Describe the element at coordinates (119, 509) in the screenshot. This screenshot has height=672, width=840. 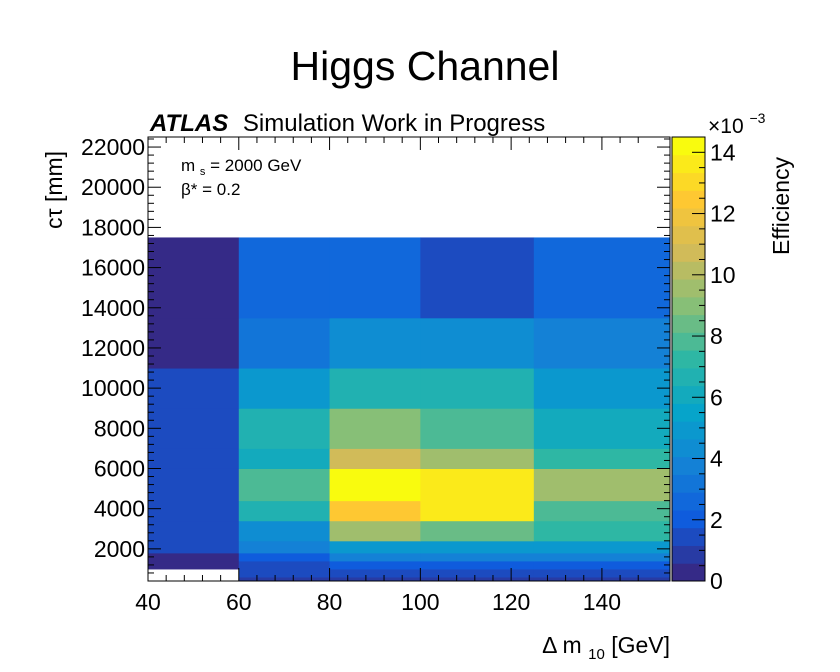
I see `y-tick-label: 4000` at that location.